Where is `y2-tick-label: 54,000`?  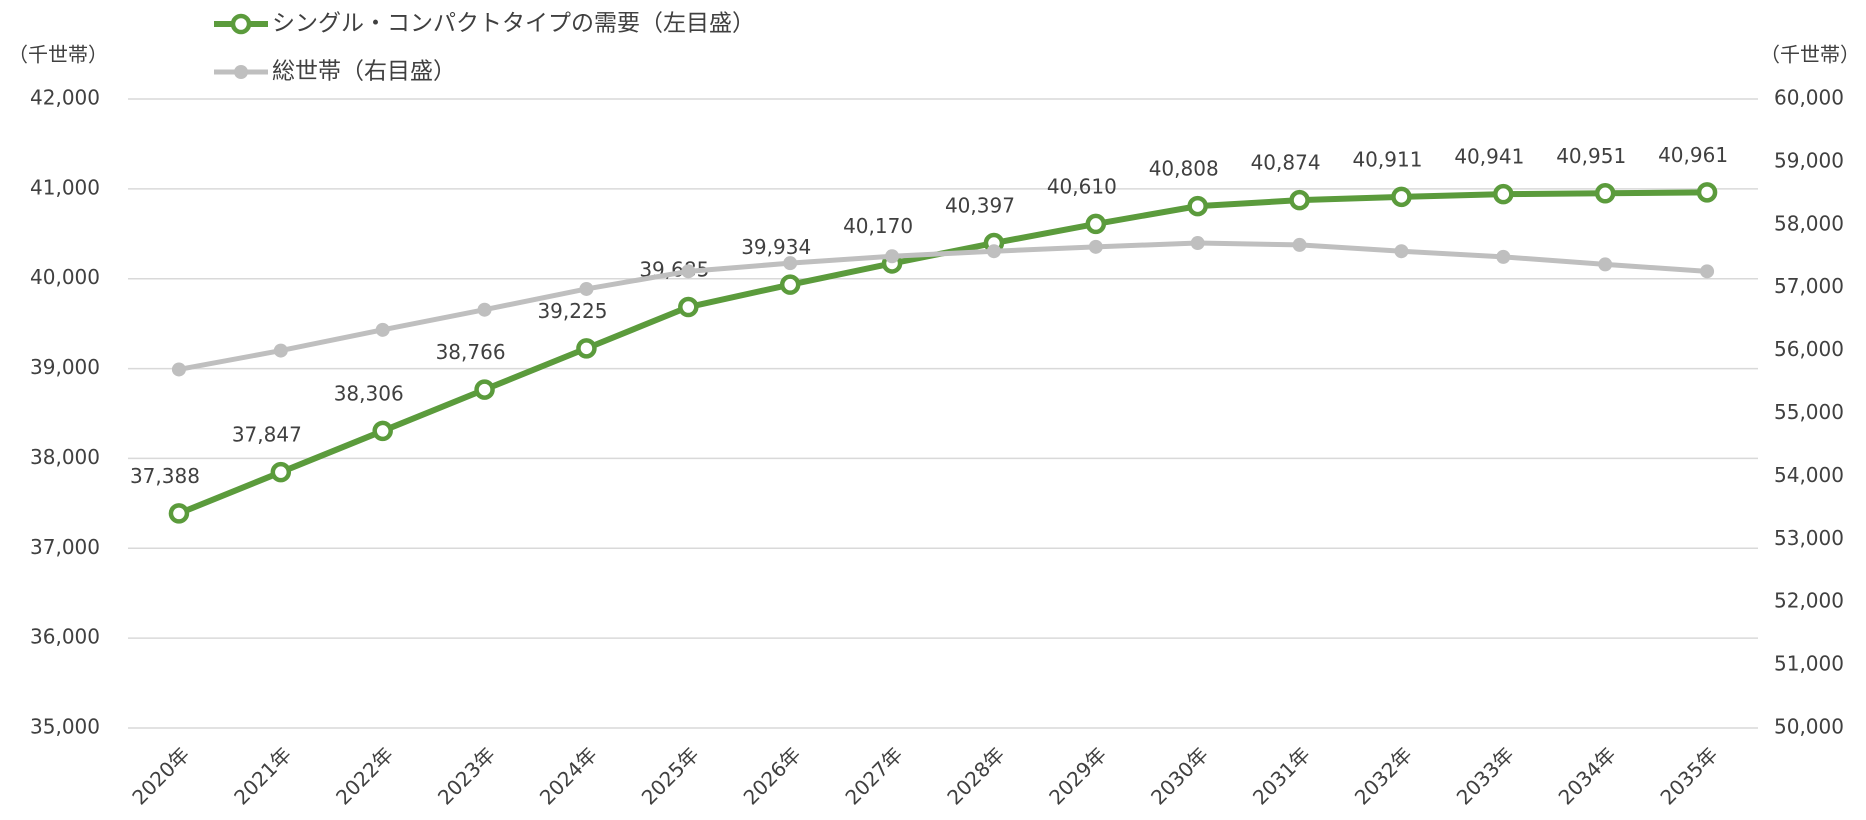
y2-tick-label: 54,000 is located at coordinates (1809, 475).